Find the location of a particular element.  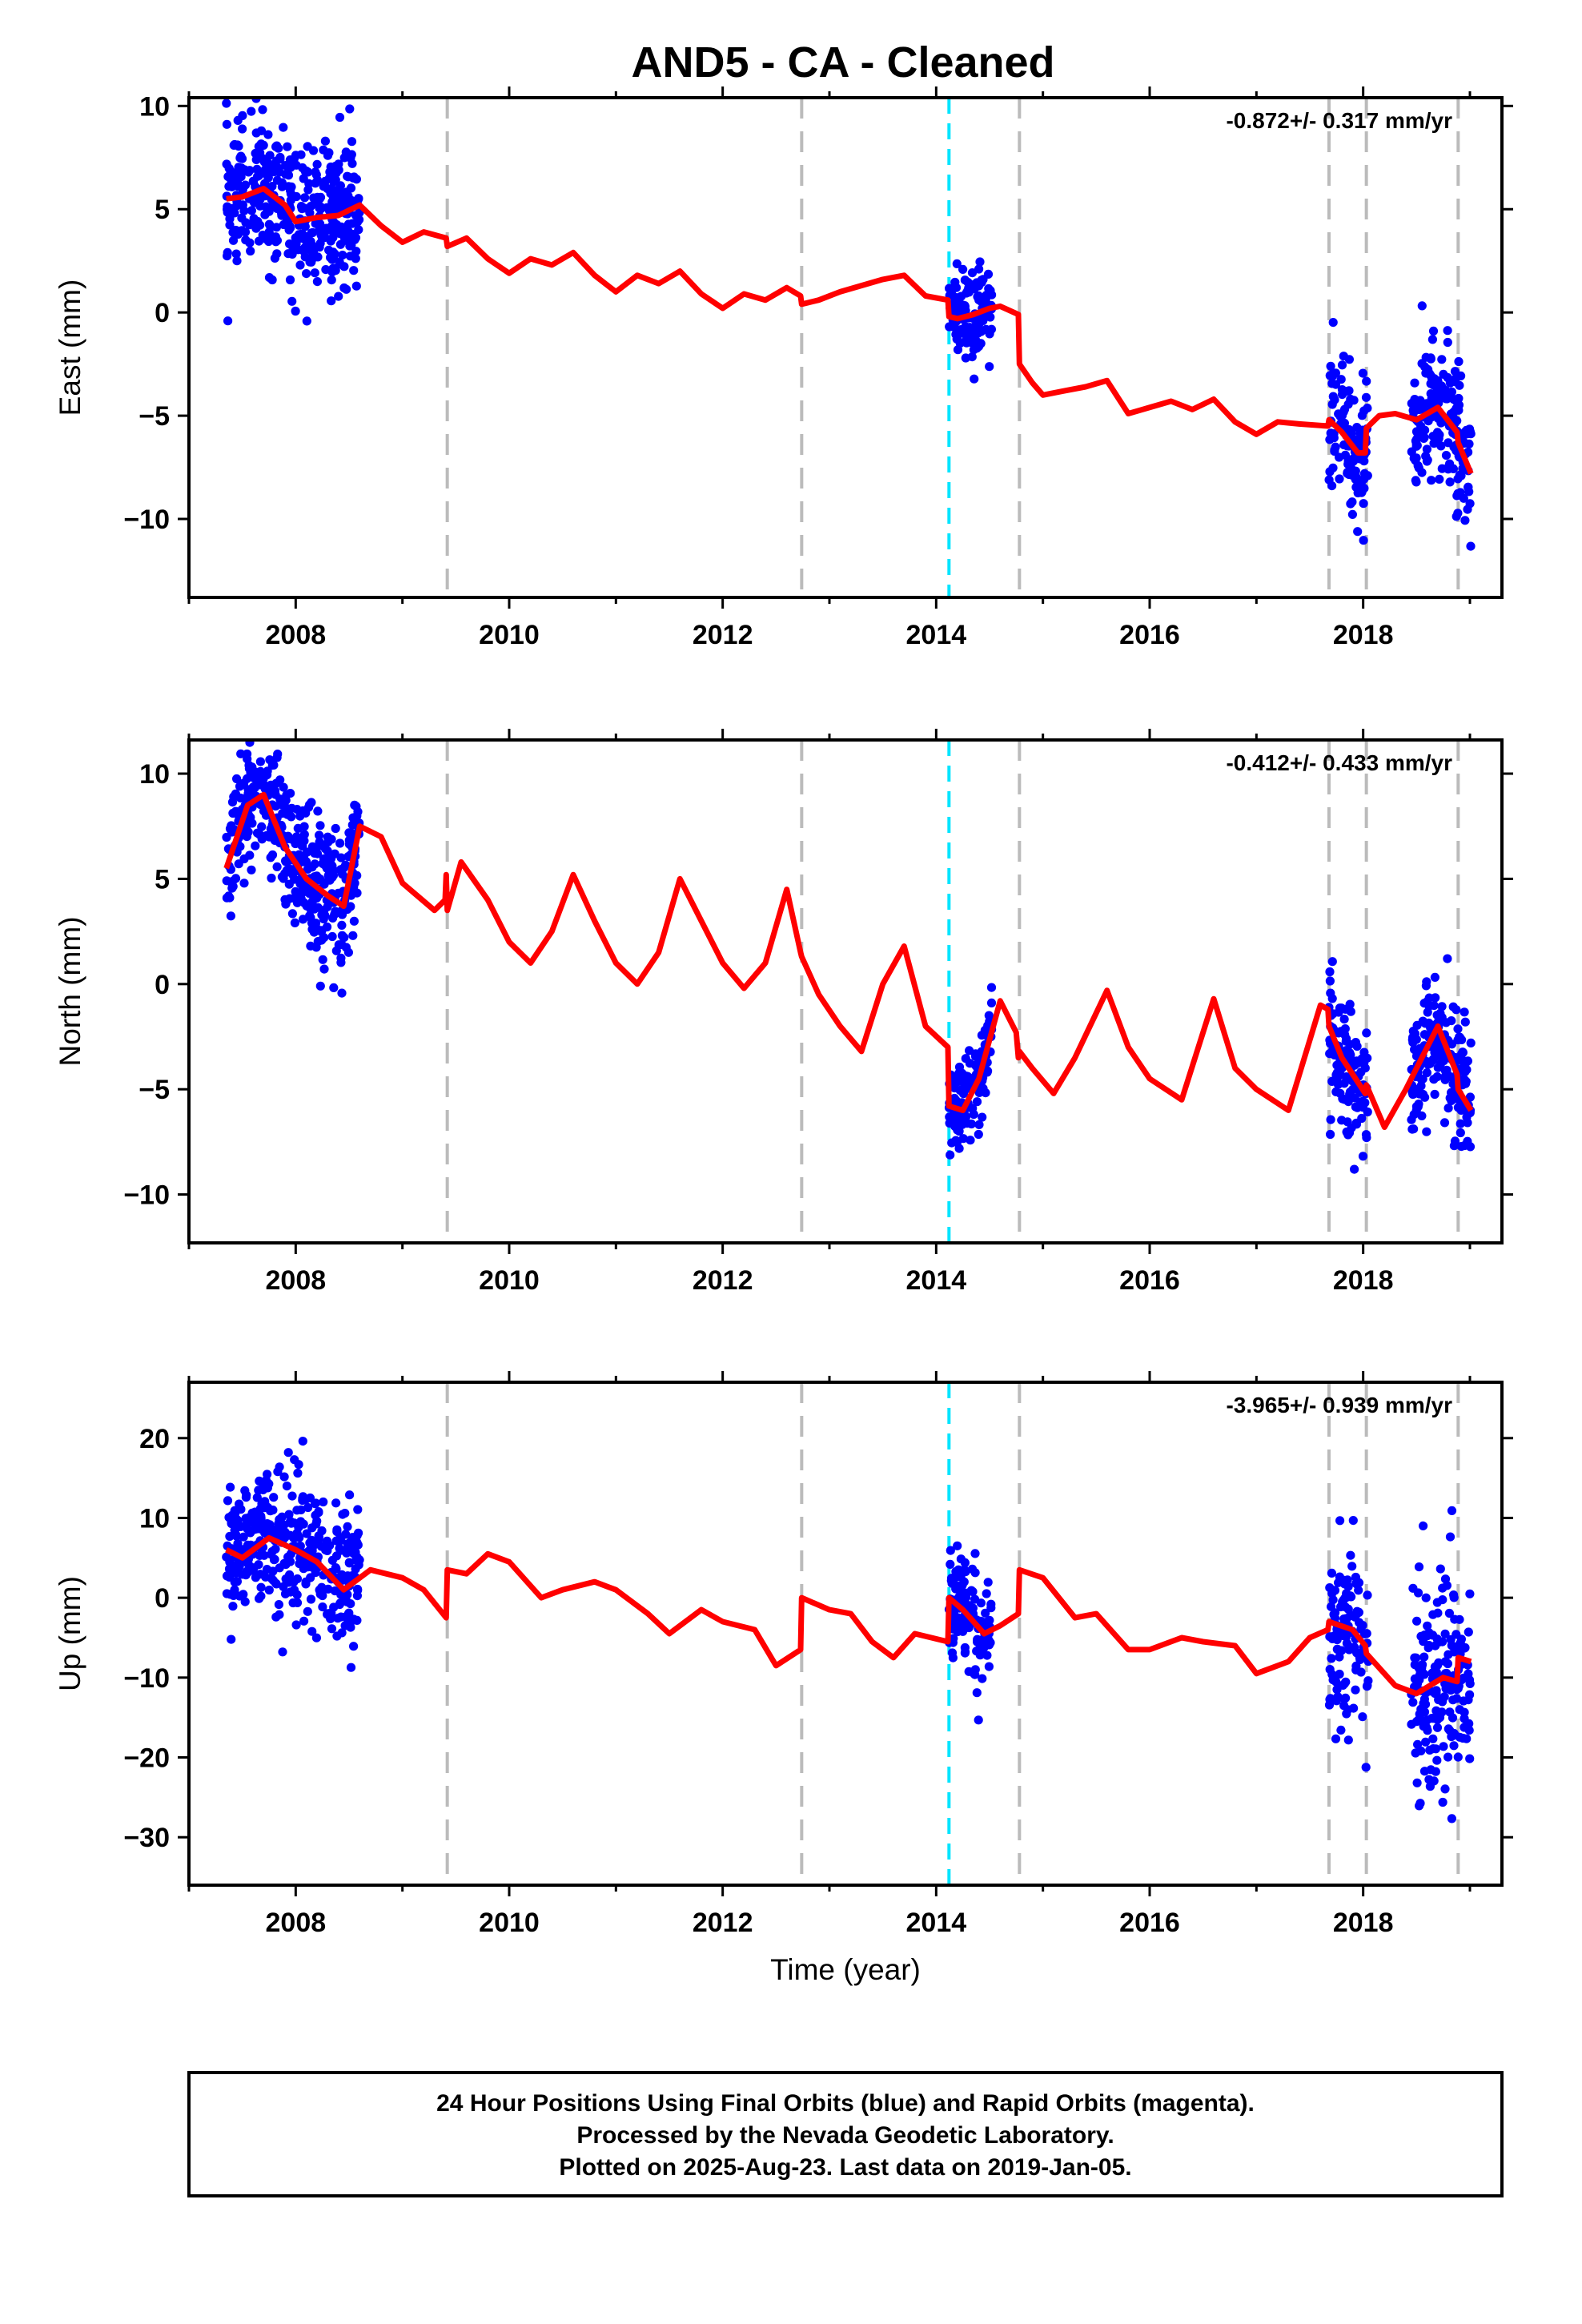

north-y-tick-label: 5 is located at coordinates (162, 880).